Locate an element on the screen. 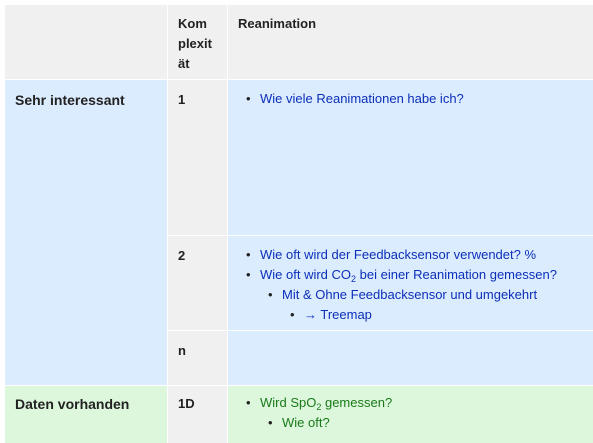 This screenshot has width=593, height=443. header-topic-label: Reanimation is located at coordinates (277, 23).